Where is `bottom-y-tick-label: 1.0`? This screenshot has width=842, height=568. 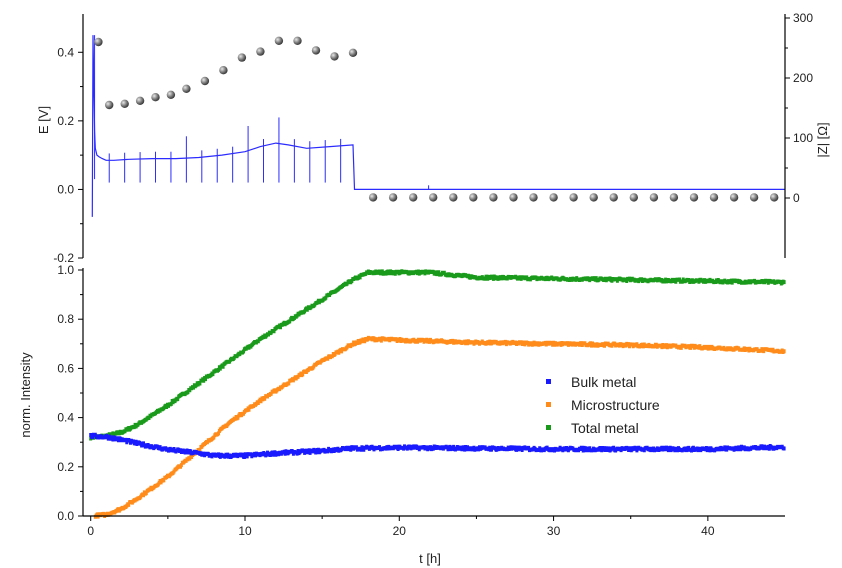
bottom-y-tick-label: 1.0 is located at coordinates (65, 270).